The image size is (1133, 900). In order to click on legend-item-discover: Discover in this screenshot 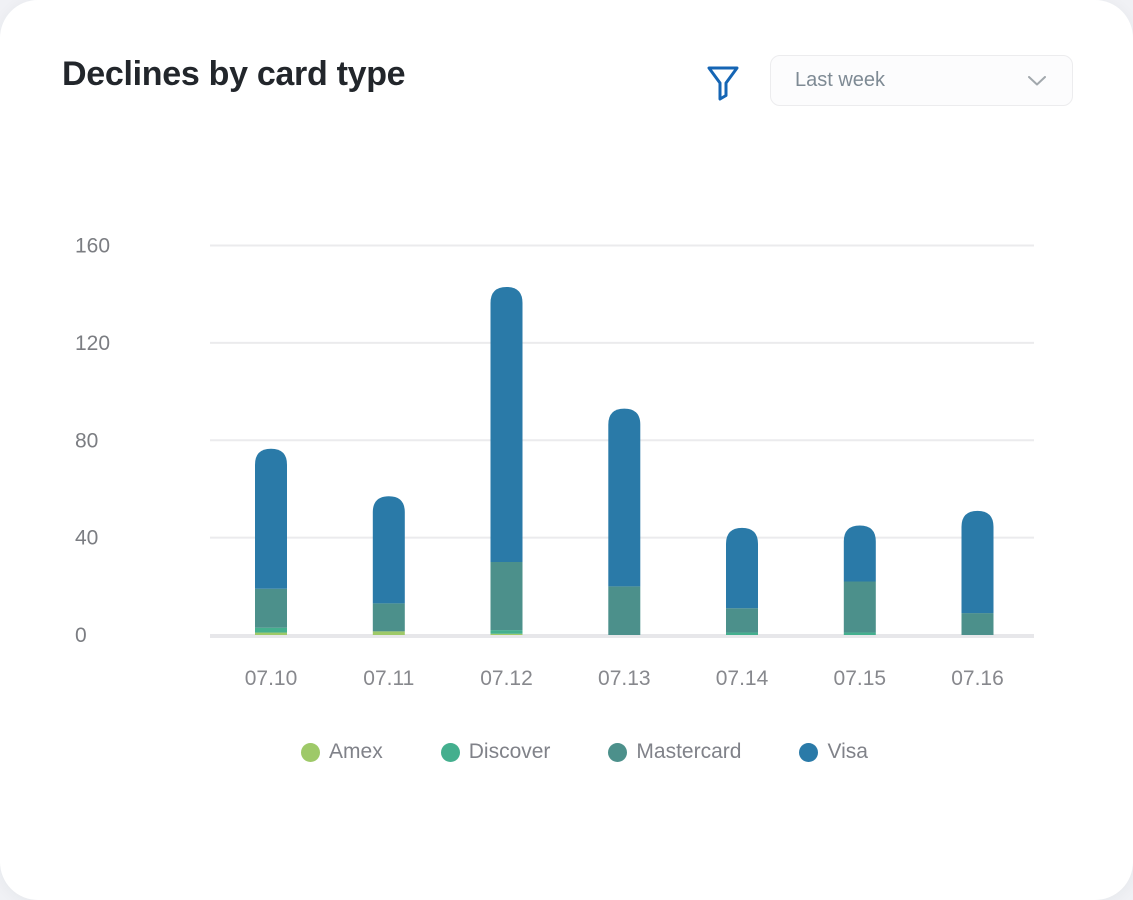, I will do `click(495, 752)`.